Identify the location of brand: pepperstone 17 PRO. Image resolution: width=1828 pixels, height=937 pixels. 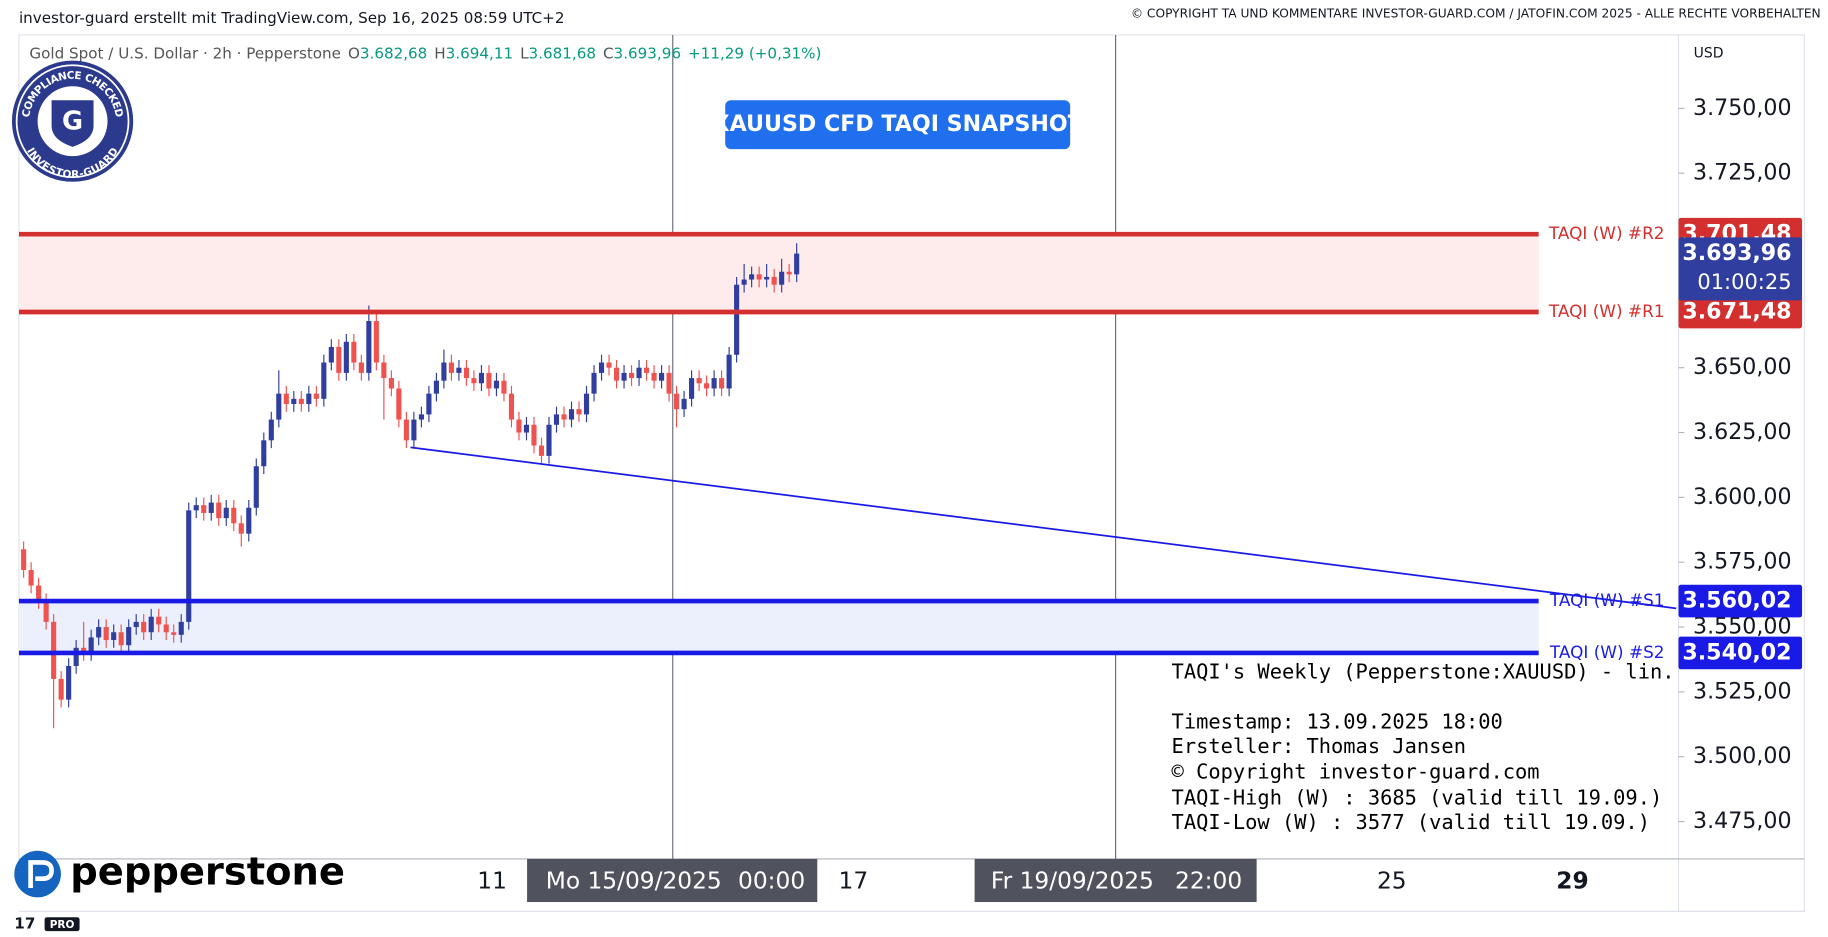
(178, 891).